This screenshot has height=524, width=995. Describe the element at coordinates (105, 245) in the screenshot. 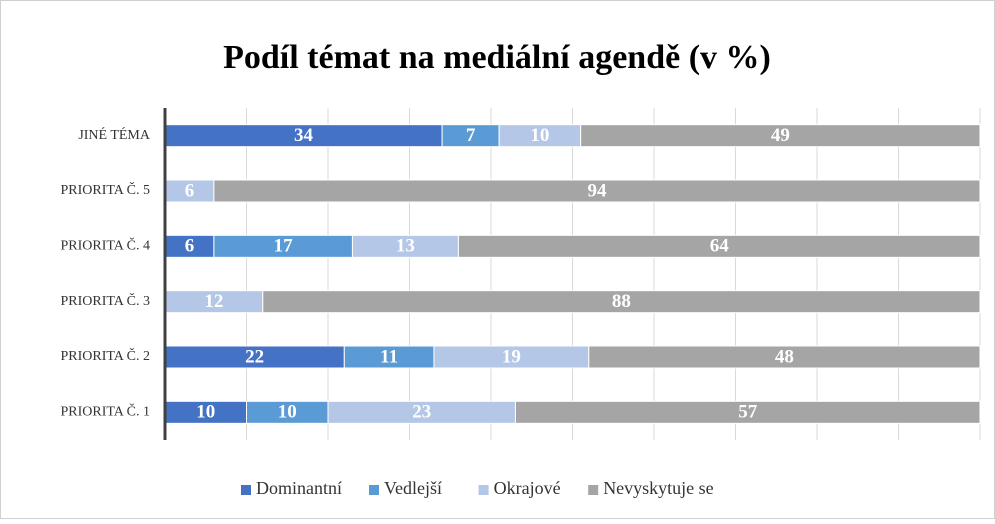

I see `y-tick-label: PRIORITA Č. 4` at that location.